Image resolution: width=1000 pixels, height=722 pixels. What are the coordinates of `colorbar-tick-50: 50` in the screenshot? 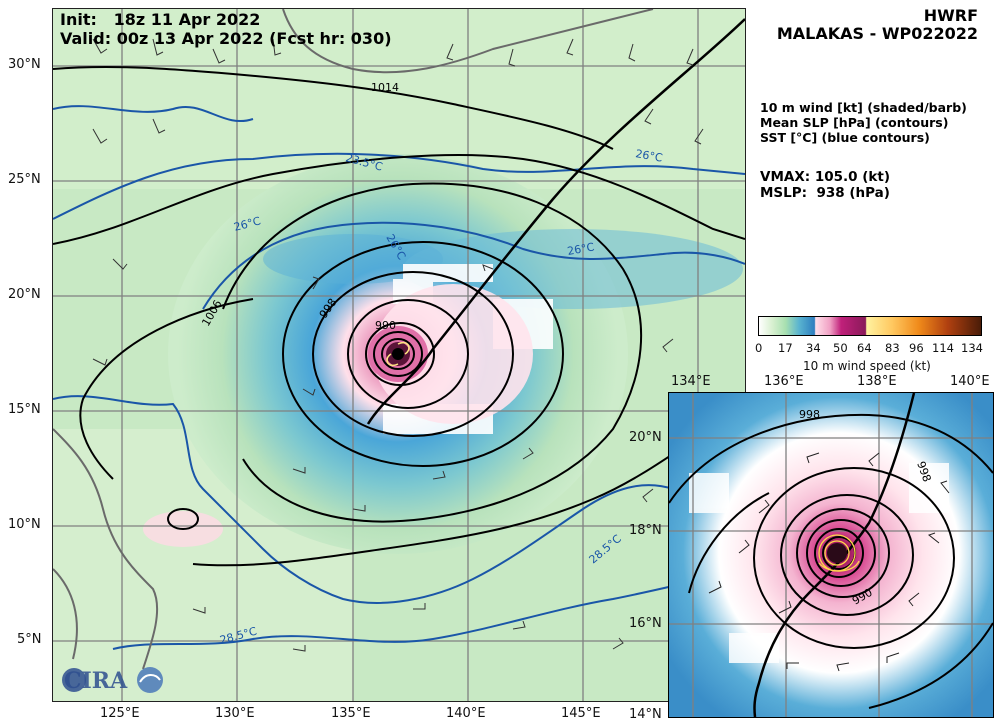 It's located at (840, 348).